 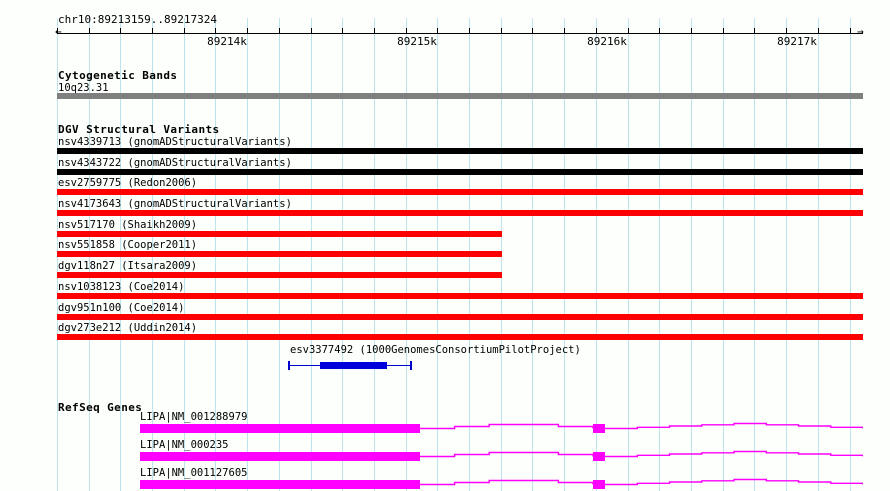 I want to click on variant-label: dgv951n100 (Coe2014), so click(x=121, y=308).